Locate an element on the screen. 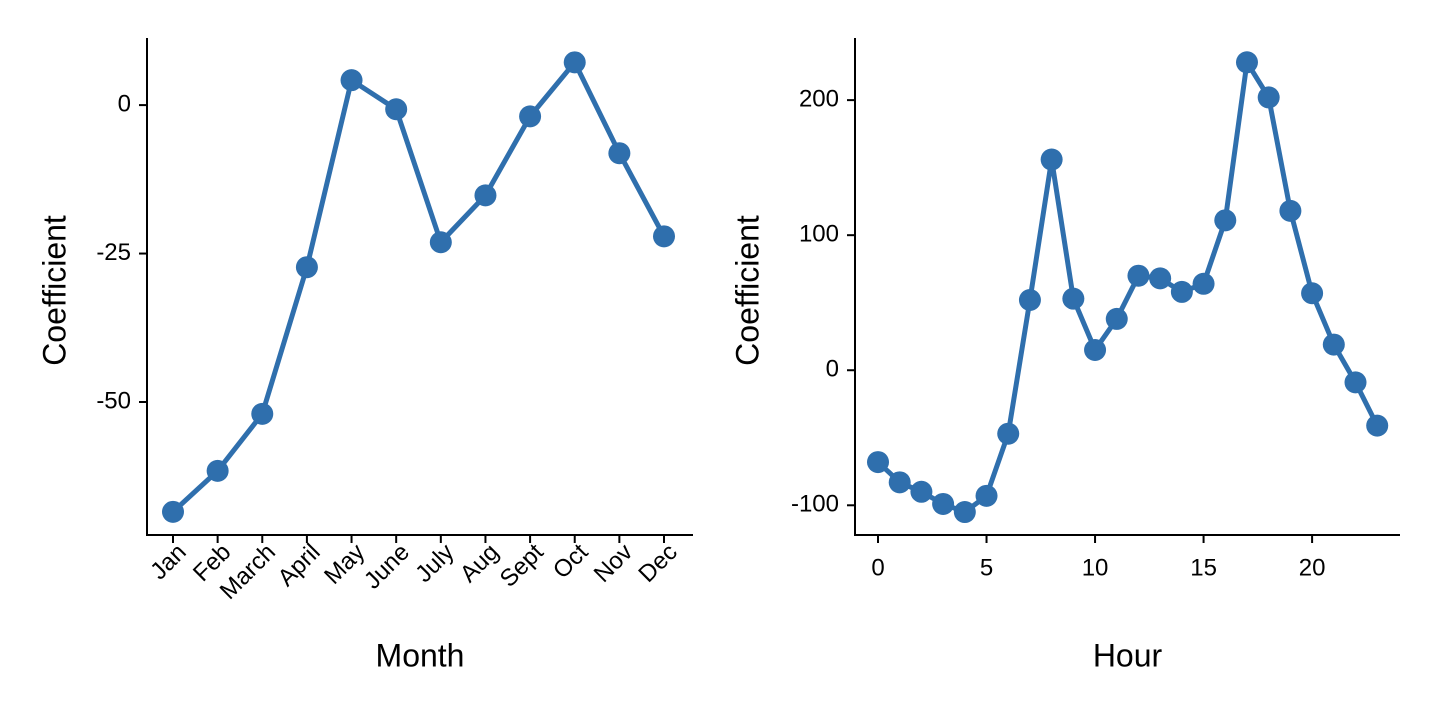 The image size is (1440, 720). x-tick-label: Sept is located at coordinates (522, 565).